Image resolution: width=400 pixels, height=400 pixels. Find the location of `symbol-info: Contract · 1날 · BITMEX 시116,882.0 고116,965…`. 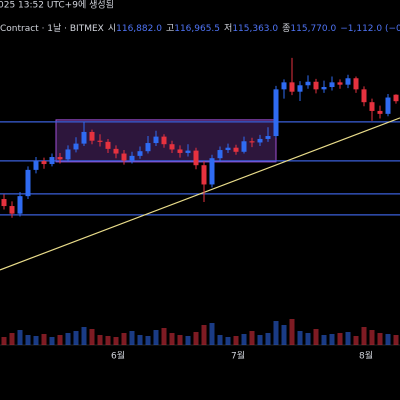

symbol-info: Contract · 1날 · BITMEX 시116,882.0 고116,965… is located at coordinates (200, 28).